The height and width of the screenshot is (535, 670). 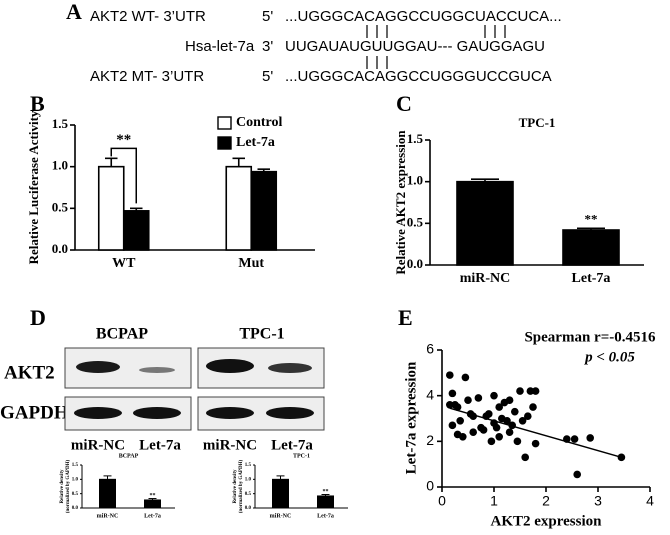 I want to click on cell-line: BCPAP, so click(x=122, y=334).